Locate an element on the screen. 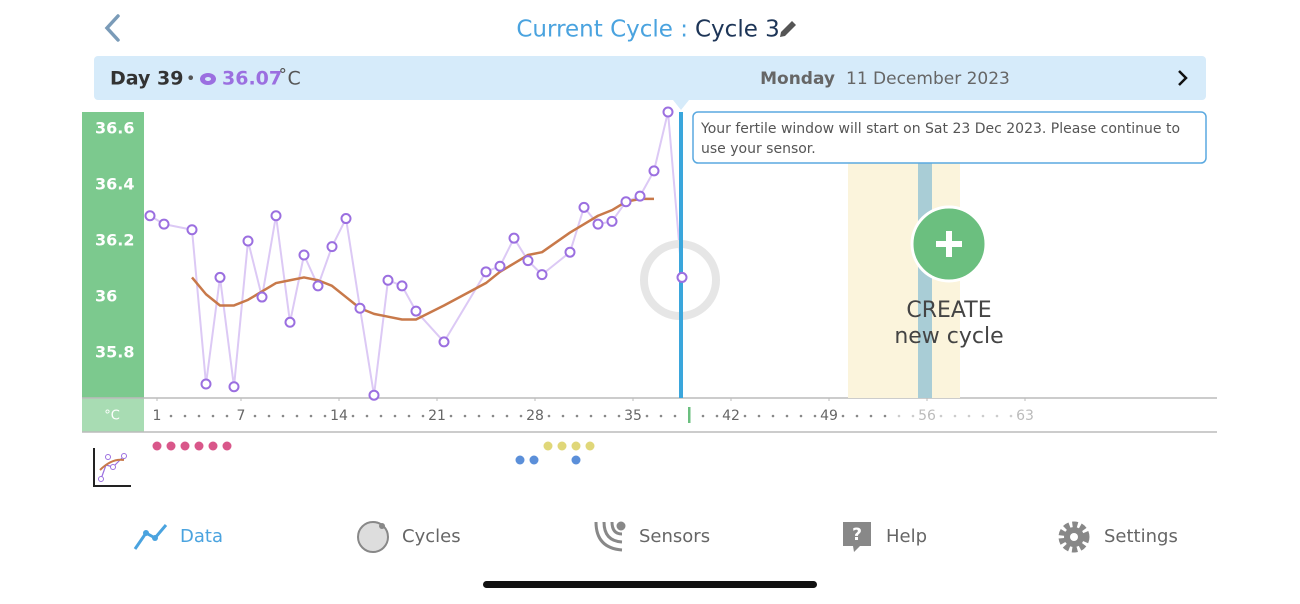 Image resolution: width=1300 pixels, height=604 pixels. nav-label: Help is located at coordinates (906, 536).